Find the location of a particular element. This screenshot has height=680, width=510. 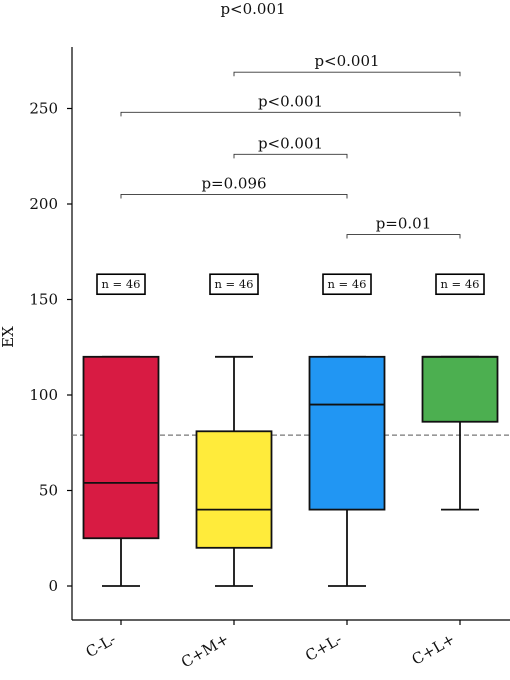

overall-p-value: p<0.001 is located at coordinates (252, 9).